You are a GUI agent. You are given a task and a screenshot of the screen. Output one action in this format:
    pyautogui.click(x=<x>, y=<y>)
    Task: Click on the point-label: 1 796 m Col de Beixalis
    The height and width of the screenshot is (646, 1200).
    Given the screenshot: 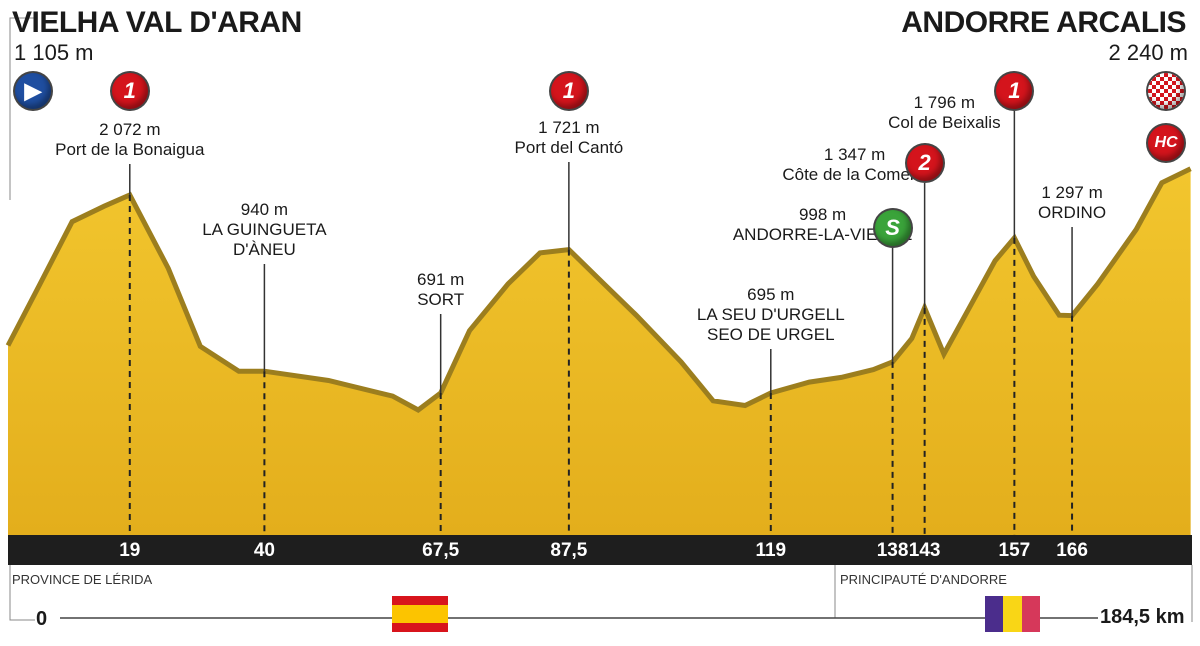 What is the action you would take?
    pyautogui.click(x=944, y=113)
    